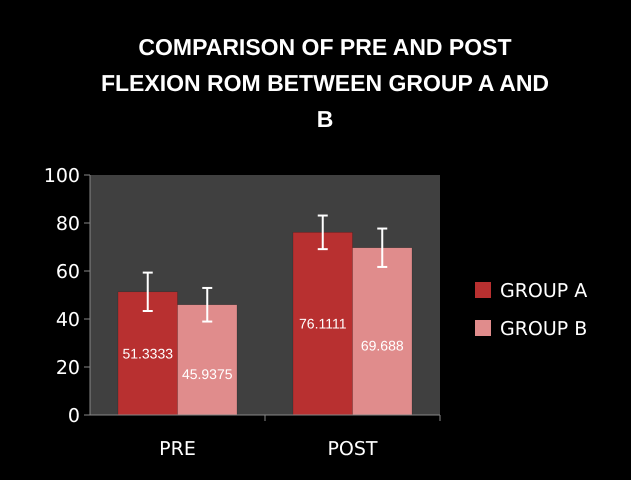  What do you see at coordinates (544, 329) in the screenshot?
I see `legend-label: GROUP B` at bounding box center [544, 329].